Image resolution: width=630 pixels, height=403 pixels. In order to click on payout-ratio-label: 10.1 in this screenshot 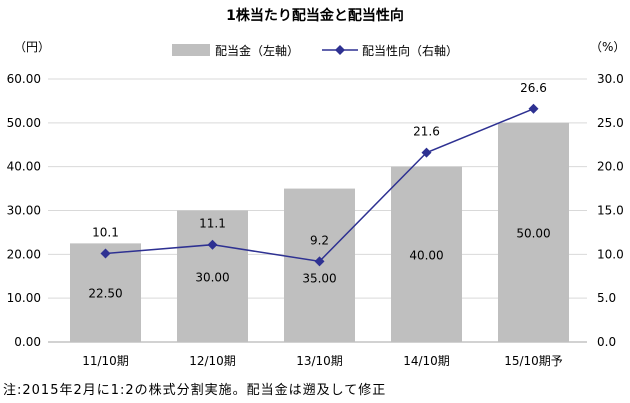, I will do `click(105, 232)`.